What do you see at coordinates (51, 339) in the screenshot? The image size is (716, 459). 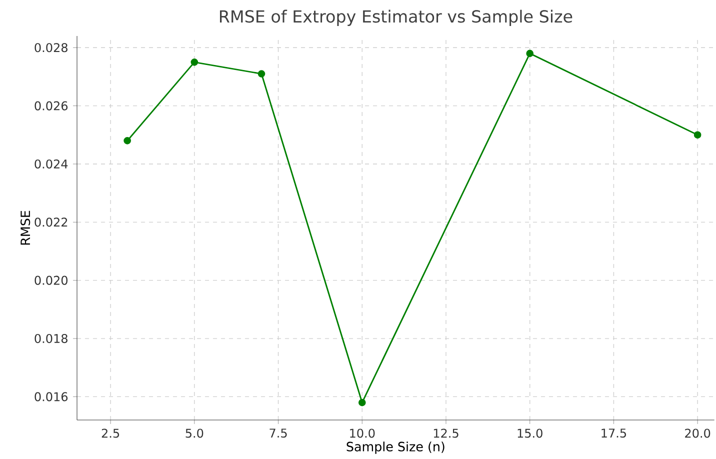 I see `y-tick-label: 0.018` at bounding box center [51, 339].